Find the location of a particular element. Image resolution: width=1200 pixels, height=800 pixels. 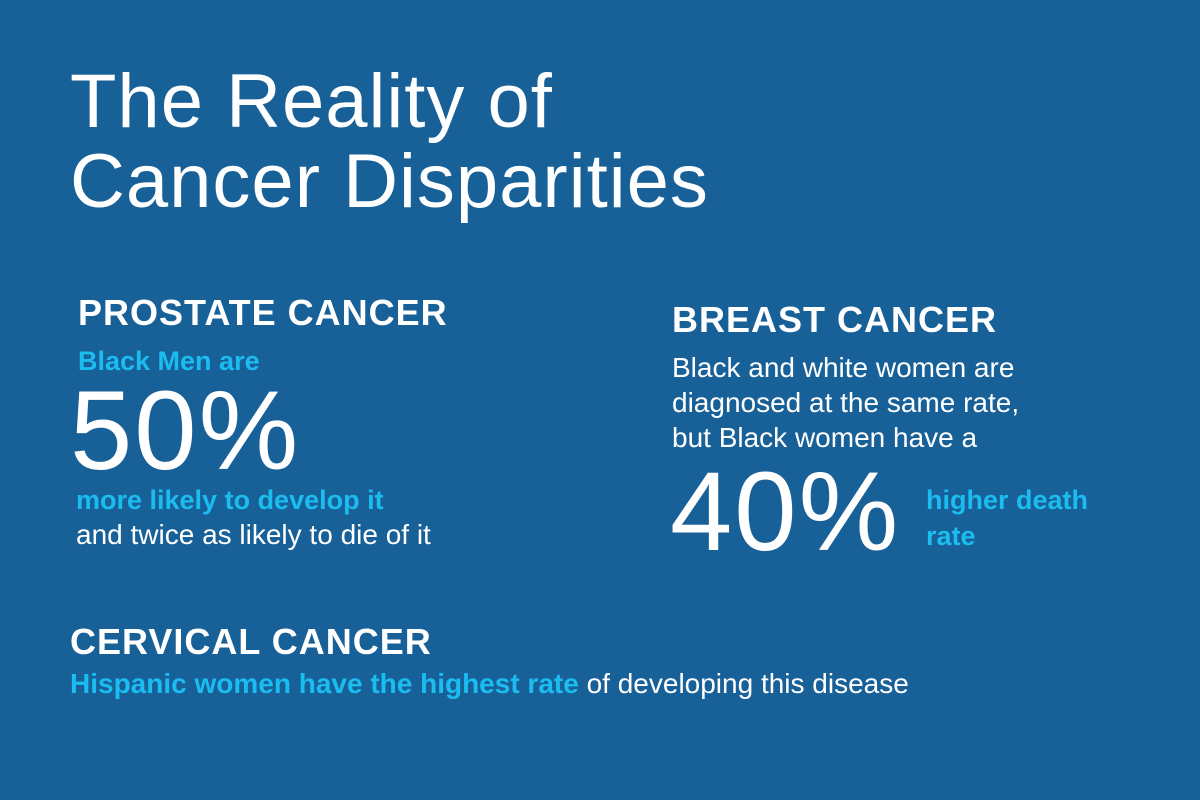

breast-stat: 40% is located at coordinates (785, 511).